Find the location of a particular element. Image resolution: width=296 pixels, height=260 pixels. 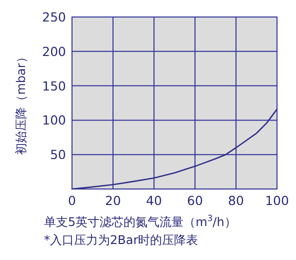

x-tick-label: 40 is located at coordinates (154, 200).